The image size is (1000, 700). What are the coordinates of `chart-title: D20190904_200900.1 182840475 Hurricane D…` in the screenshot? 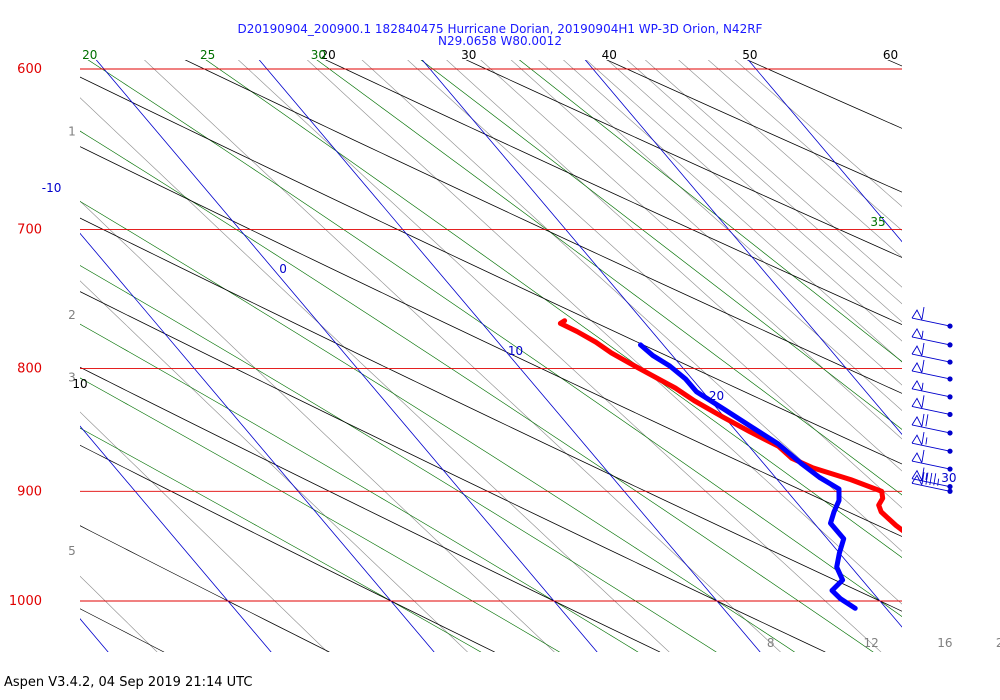 It's located at (500, 29).